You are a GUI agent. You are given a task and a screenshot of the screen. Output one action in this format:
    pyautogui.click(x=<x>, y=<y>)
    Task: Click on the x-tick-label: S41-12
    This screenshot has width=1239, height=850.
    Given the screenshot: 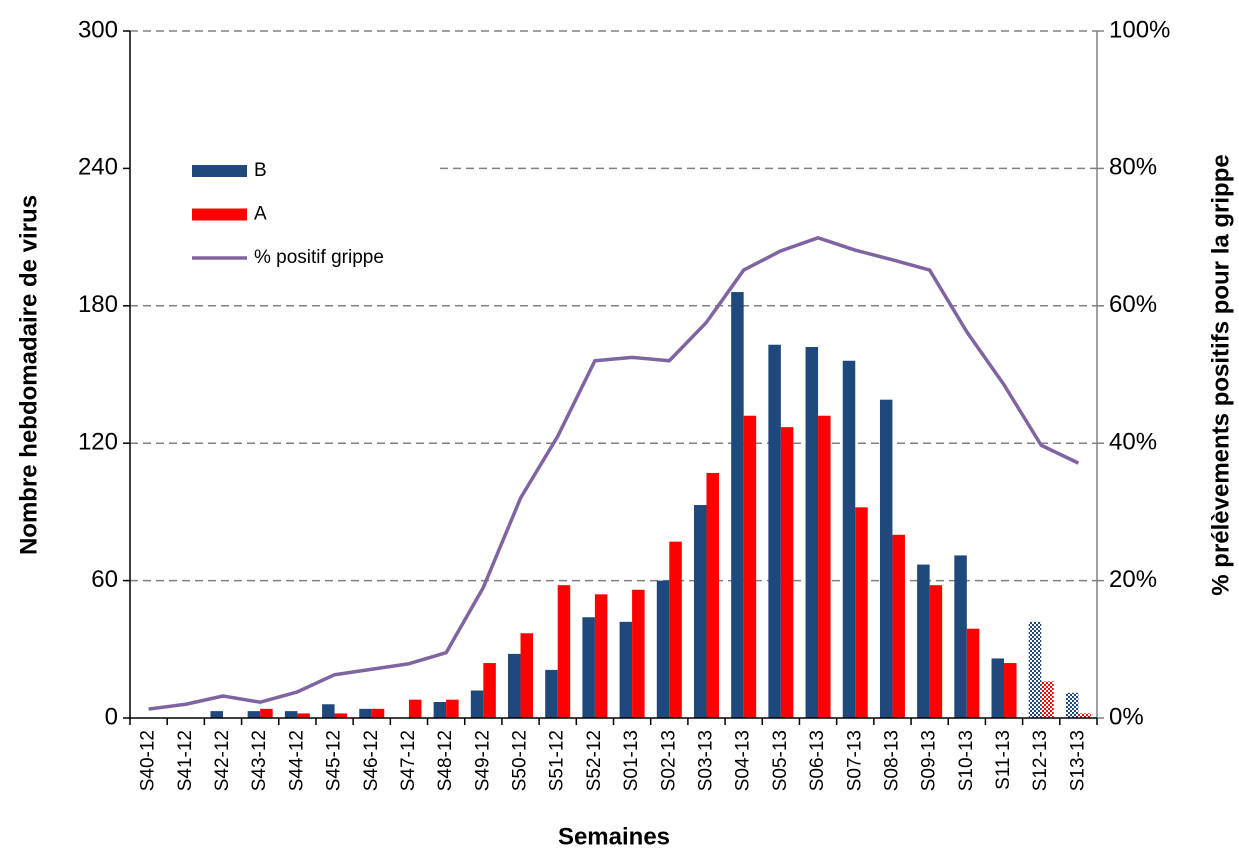 What is the action you would take?
    pyautogui.click(x=185, y=760)
    